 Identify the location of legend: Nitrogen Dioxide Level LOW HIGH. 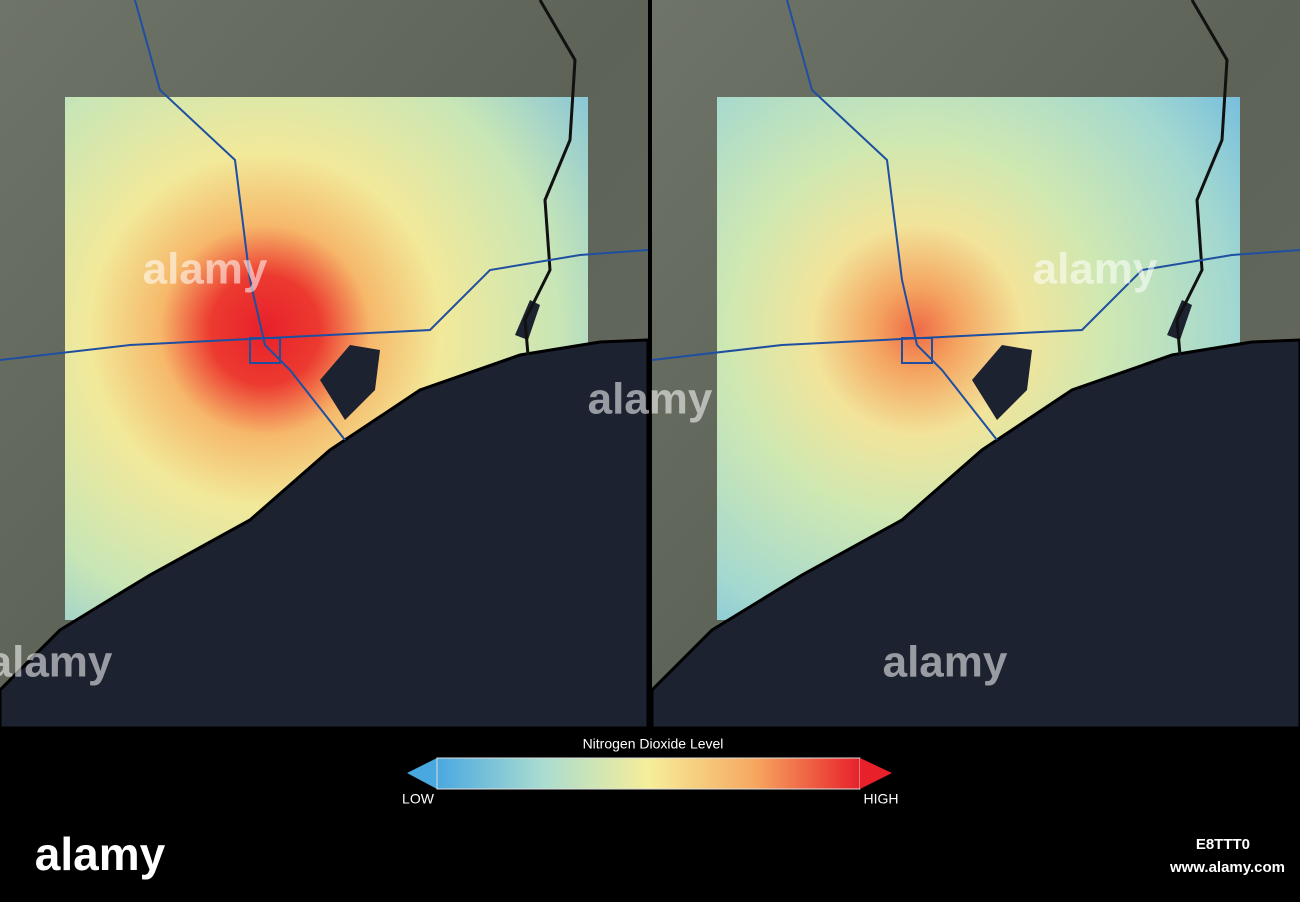
(650, 771).